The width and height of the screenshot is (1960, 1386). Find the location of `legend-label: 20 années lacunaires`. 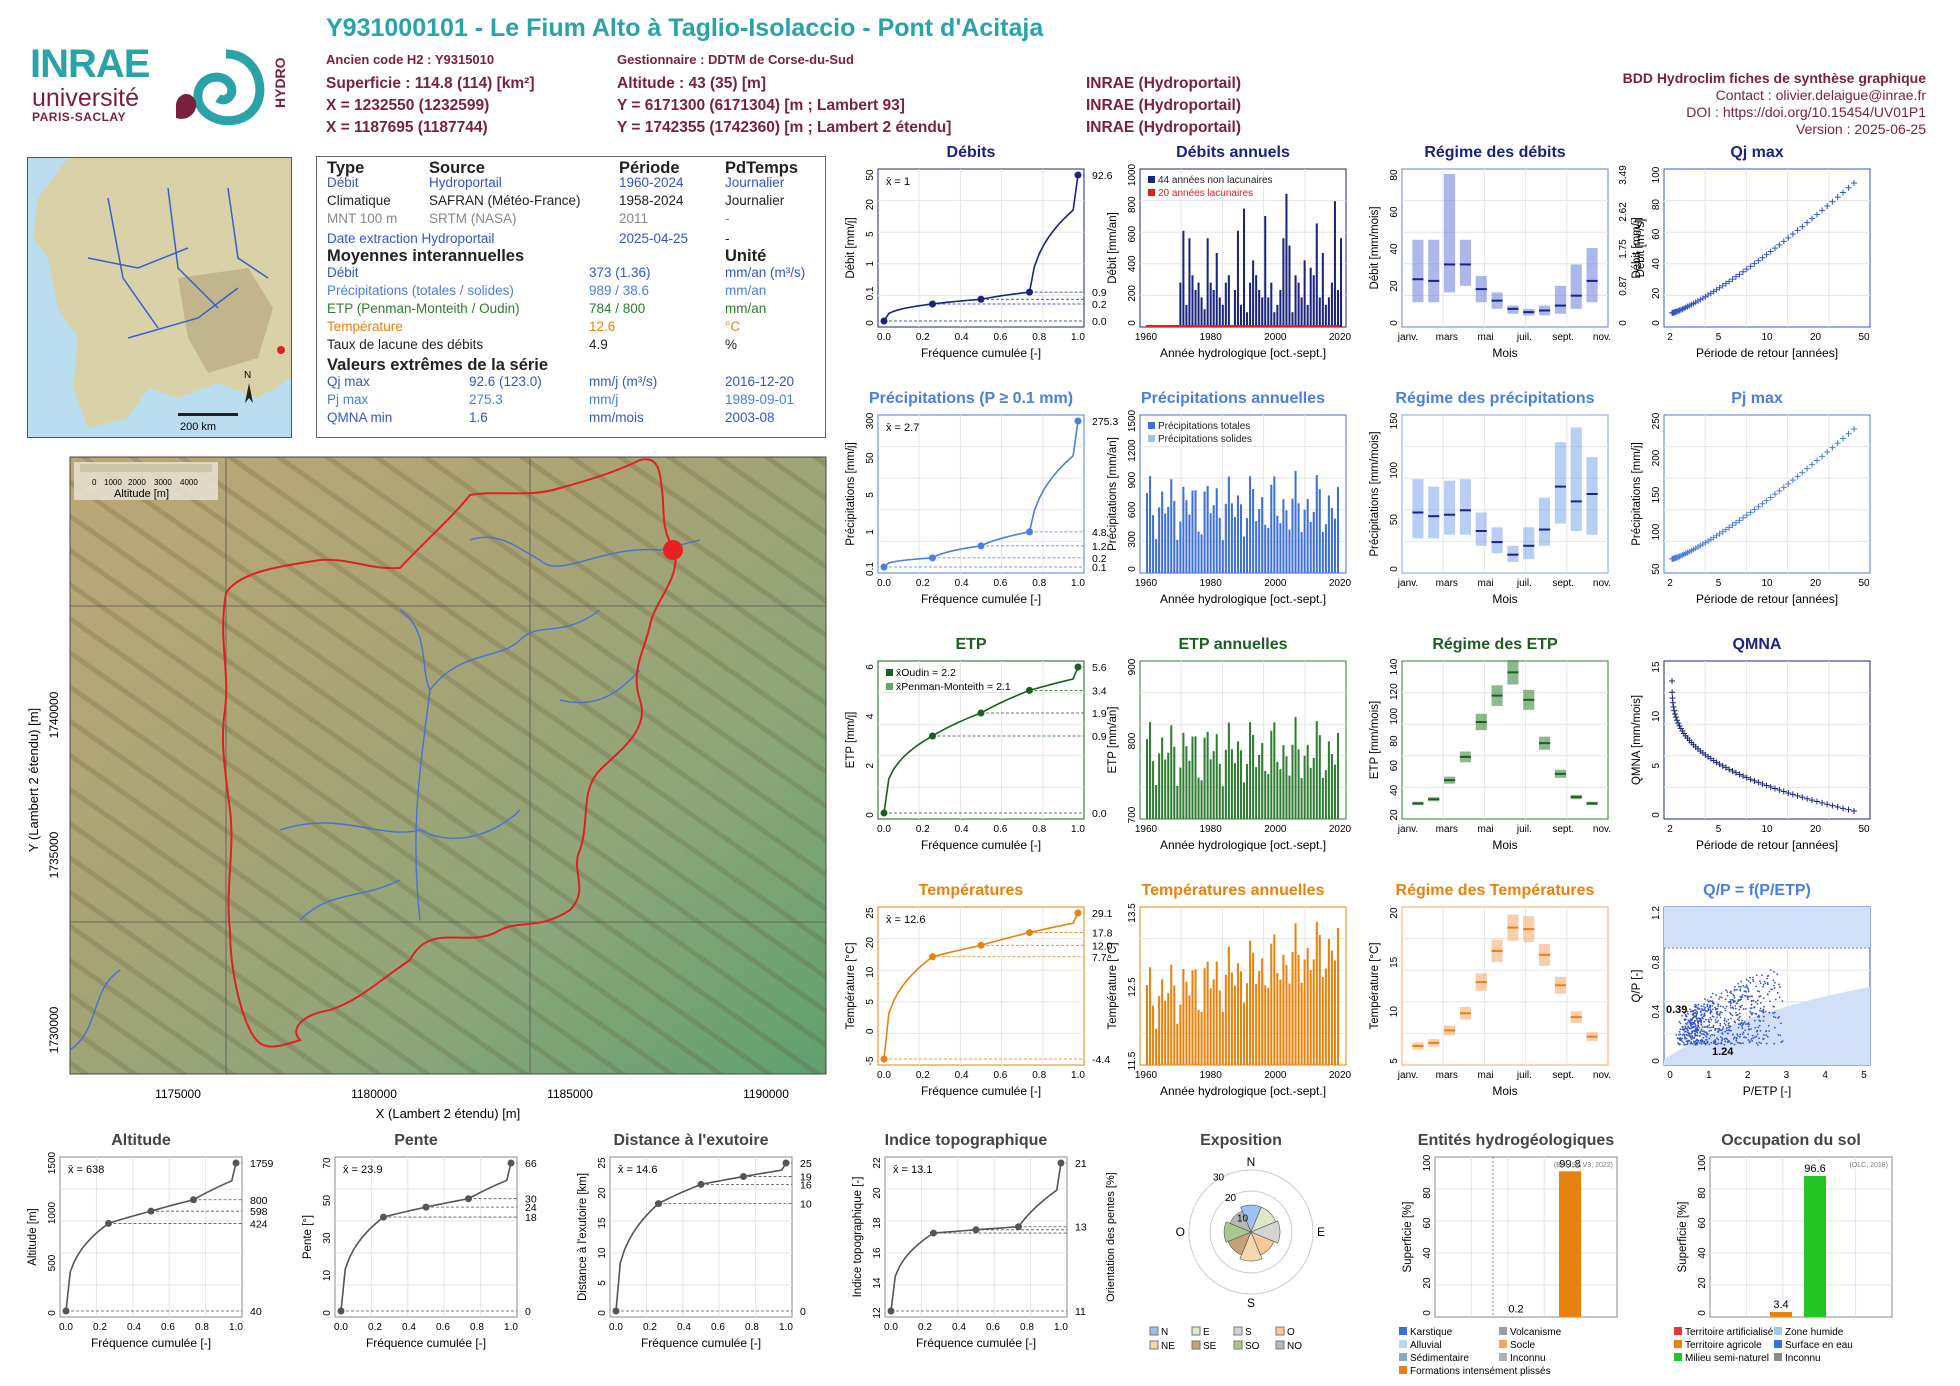

legend-label: 20 années lacunaires is located at coordinates (1205, 193).